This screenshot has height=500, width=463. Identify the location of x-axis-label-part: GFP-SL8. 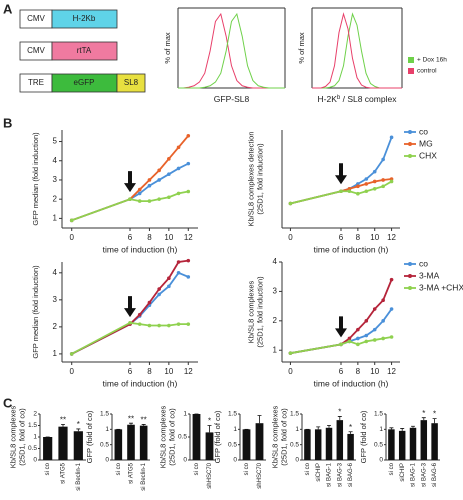
(232, 99).